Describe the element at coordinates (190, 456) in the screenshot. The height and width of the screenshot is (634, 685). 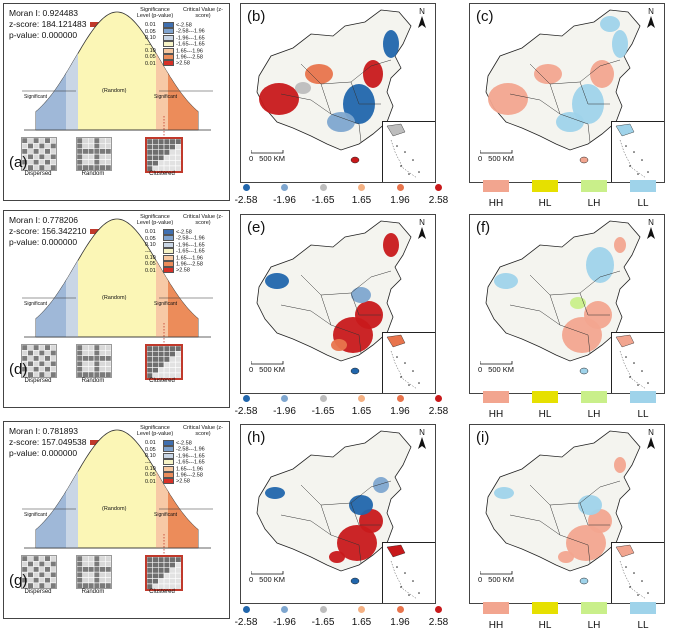
I see `z-range-cell: -1.96---1.65` at that location.